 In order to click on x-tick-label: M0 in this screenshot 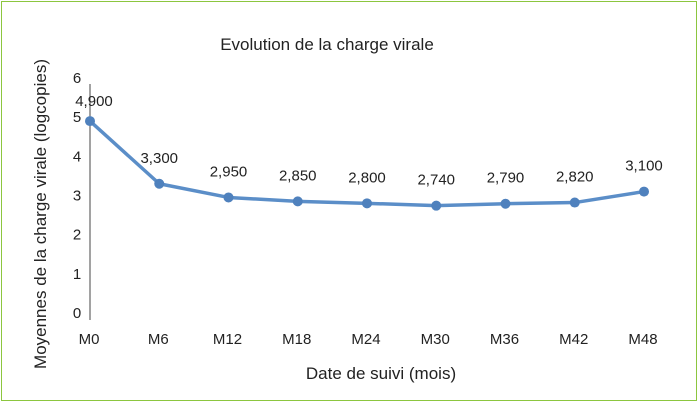, I will do `click(89, 339)`.